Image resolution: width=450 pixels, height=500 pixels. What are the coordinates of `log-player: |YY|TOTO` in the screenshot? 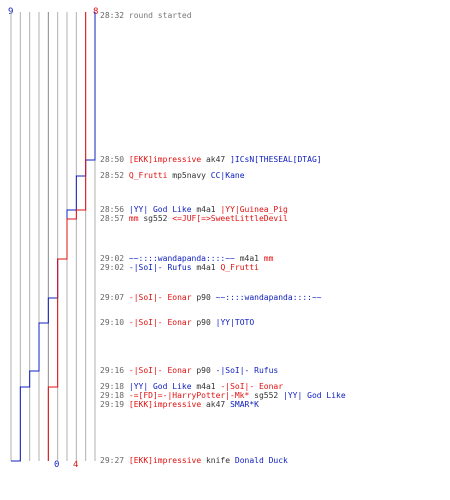 It's located at (235, 322).